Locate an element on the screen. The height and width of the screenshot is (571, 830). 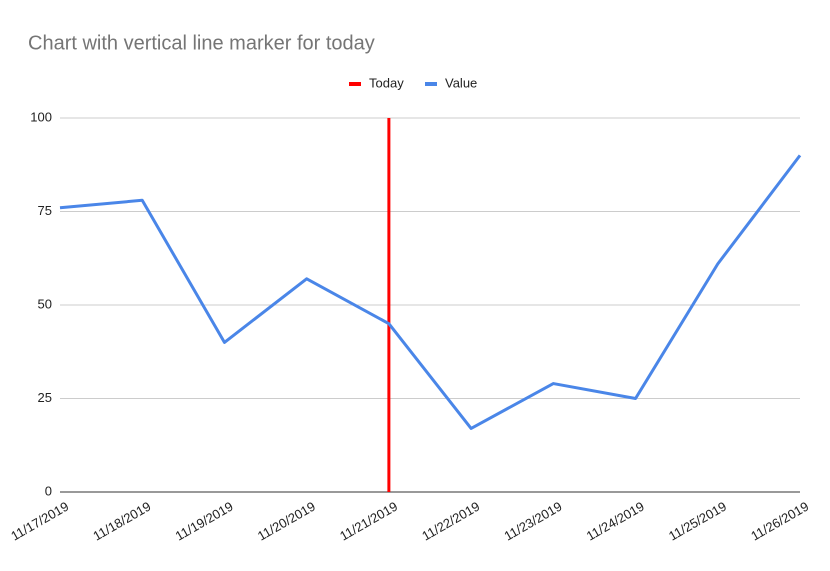
y-tick-label: 50 is located at coordinates (45, 303).